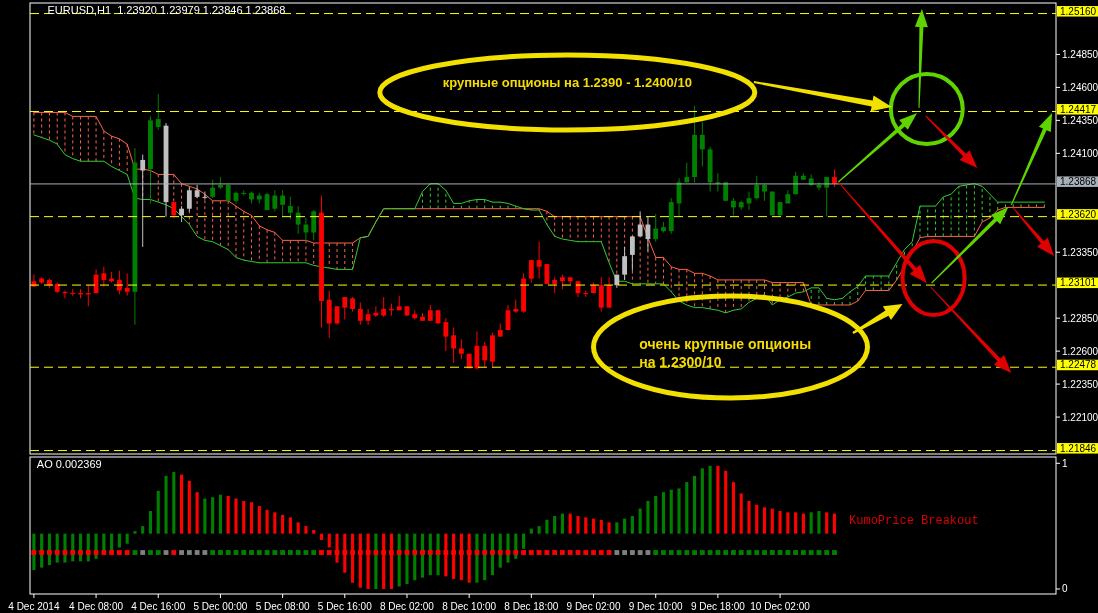  Describe the element at coordinates (1080, 351) in the screenshot. I see `y-tick-label: 1.22600` at that location.